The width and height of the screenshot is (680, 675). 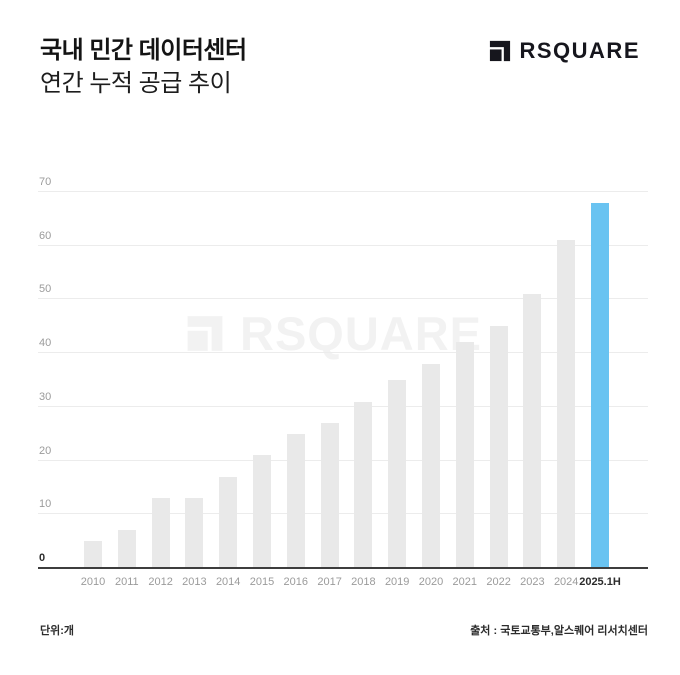 I want to click on bar-2023, so click(x=532, y=431).